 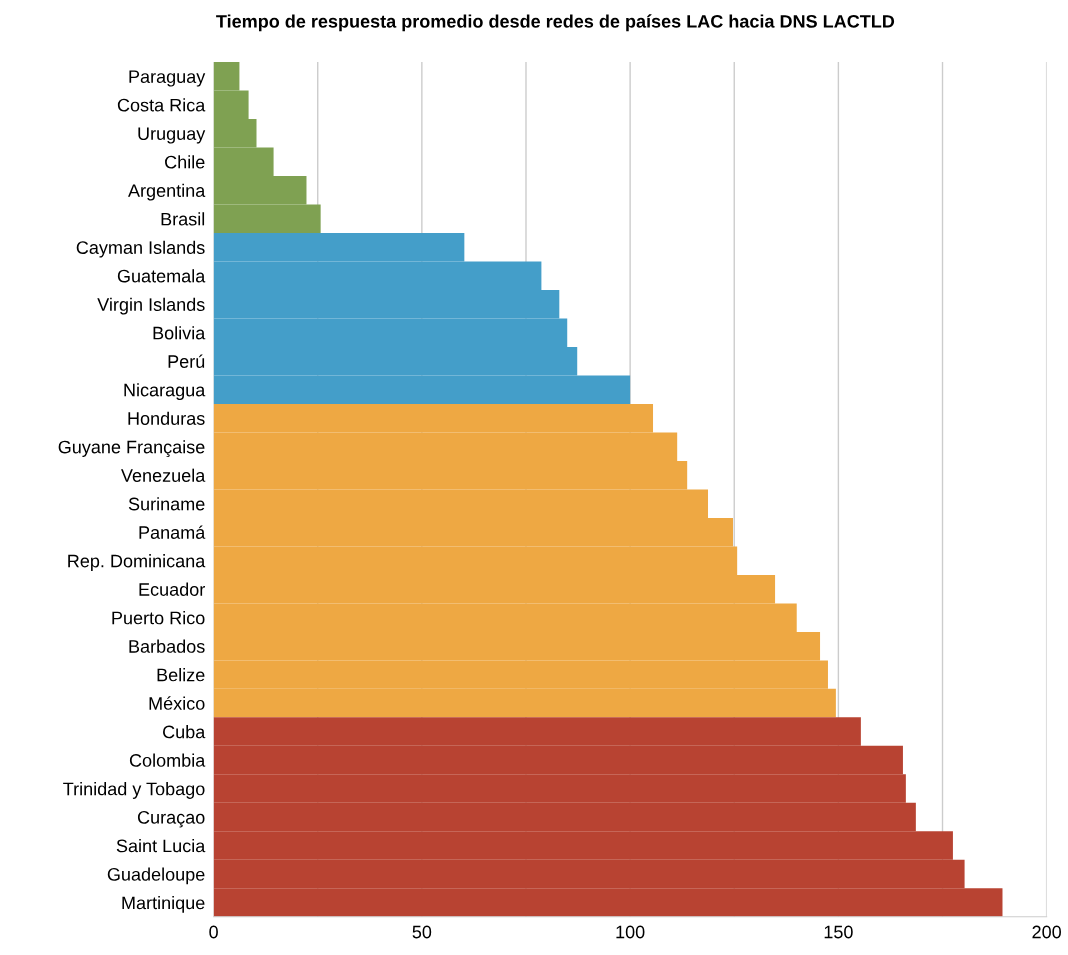 What do you see at coordinates (134, 790) in the screenshot?
I see `y-tick-label: Trinidad y Tobago` at bounding box center [134, 790].